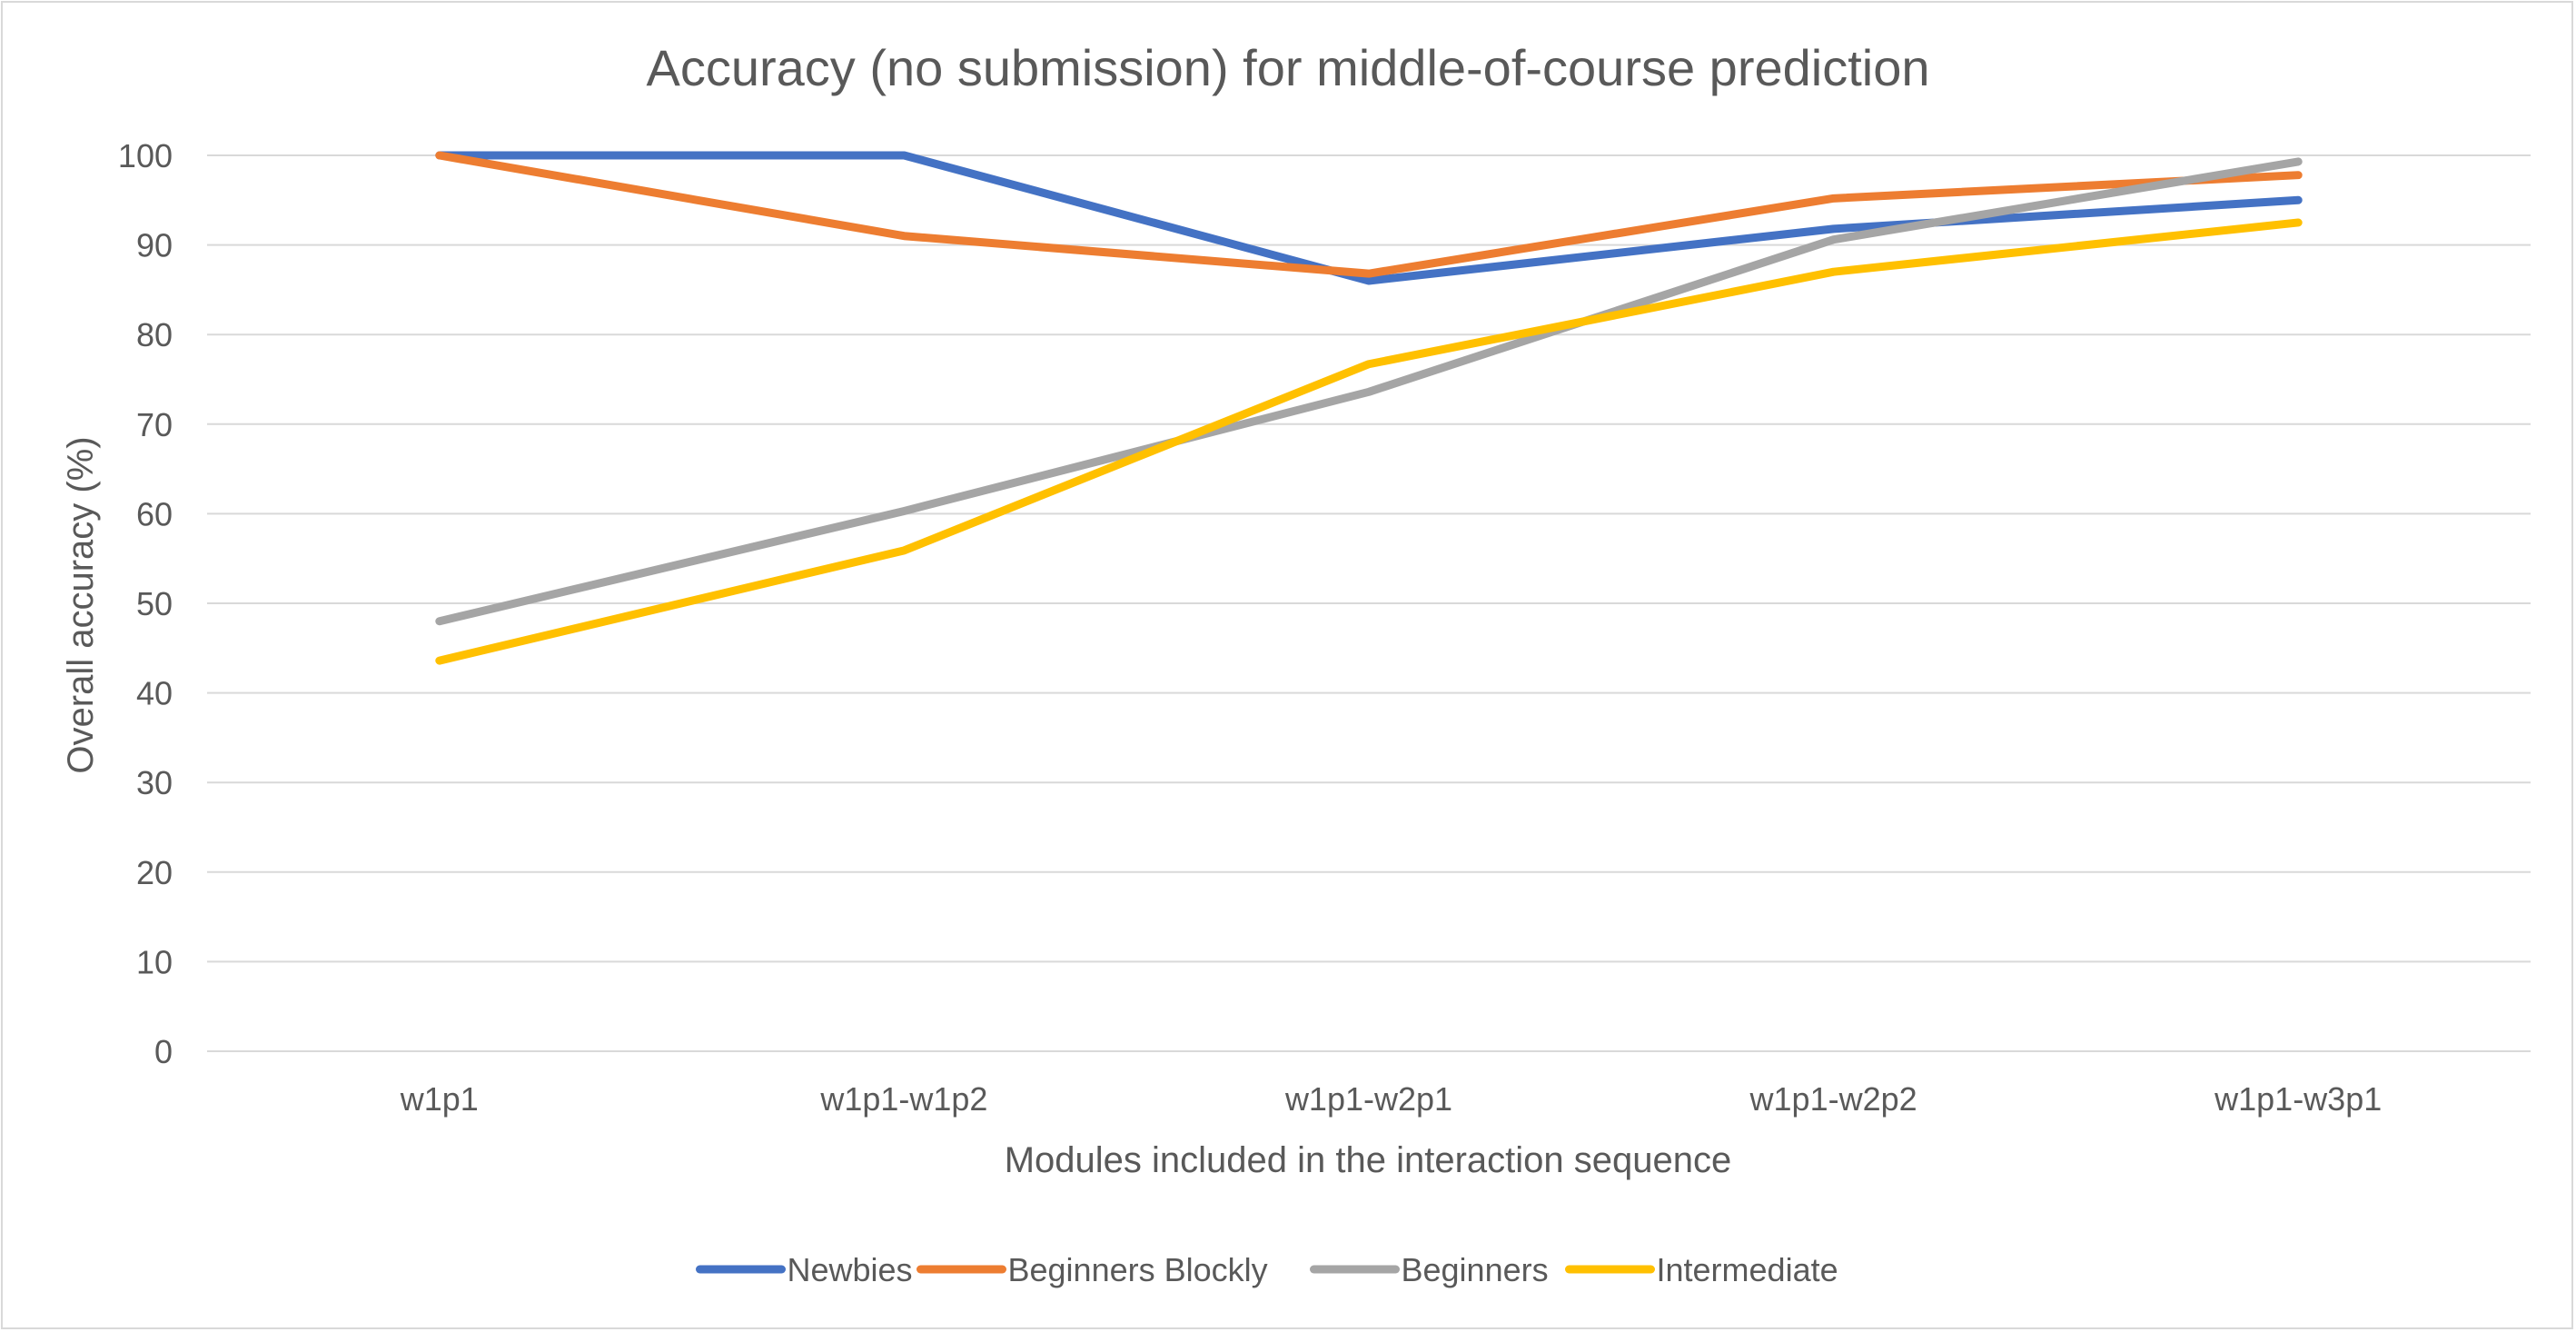 The height and width of the screenshot is (1332, 2576). What do you see at coordinates (1369, 214) in the screenshot?
I see `series-line-beginners-blockly` at bounding box center [1369, 214].